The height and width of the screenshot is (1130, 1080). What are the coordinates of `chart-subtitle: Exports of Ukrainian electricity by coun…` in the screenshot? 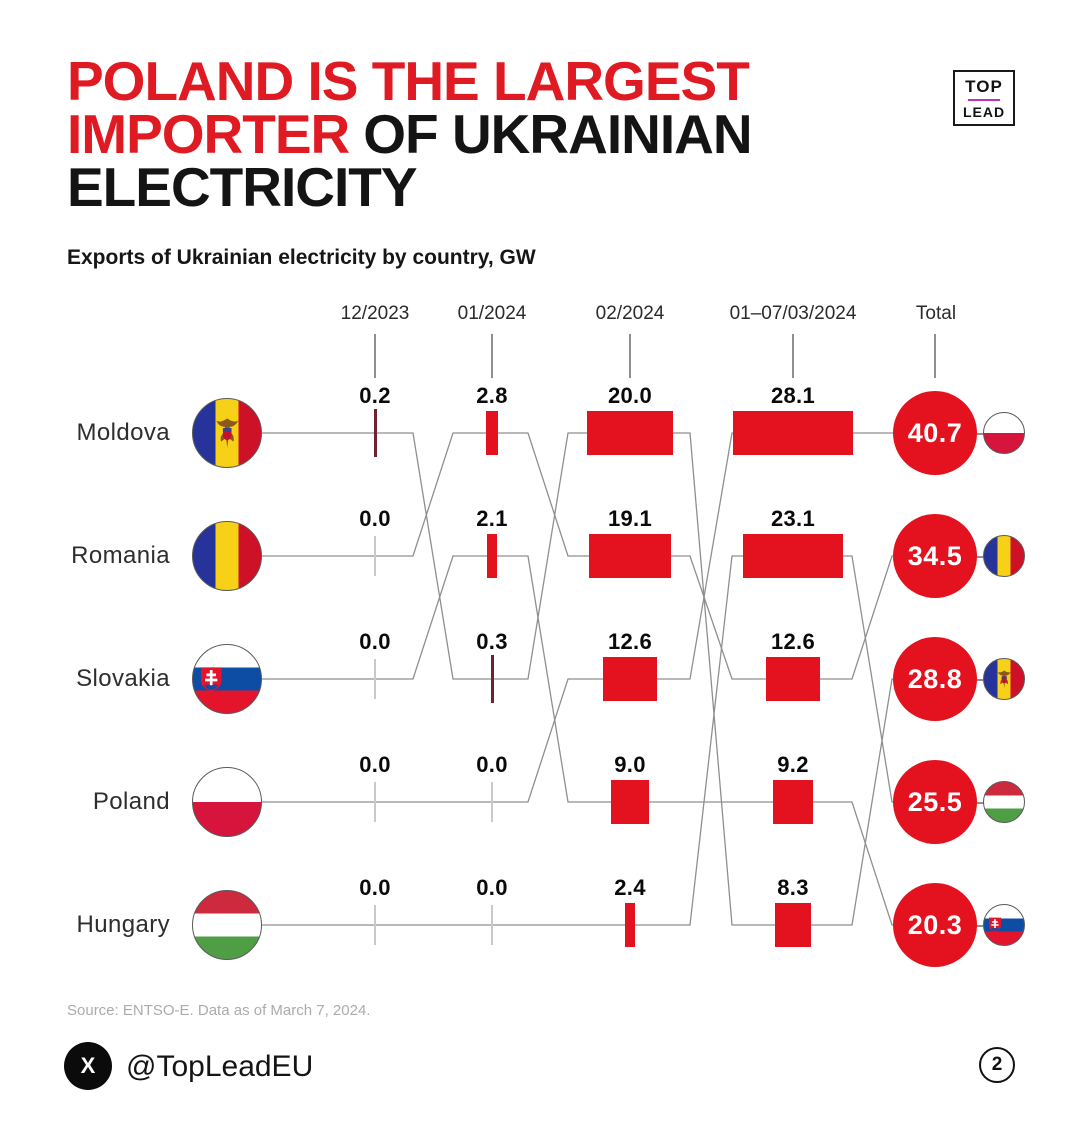 It's located at (301, 257).